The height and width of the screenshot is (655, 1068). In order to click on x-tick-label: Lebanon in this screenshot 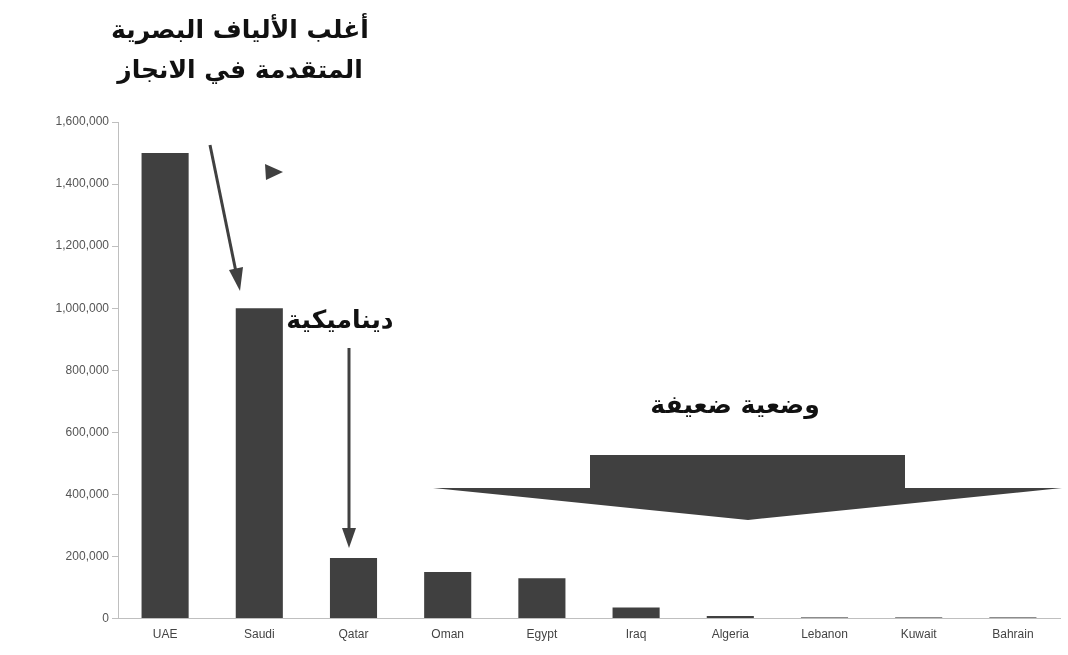, I will do `click(824, 634)`.